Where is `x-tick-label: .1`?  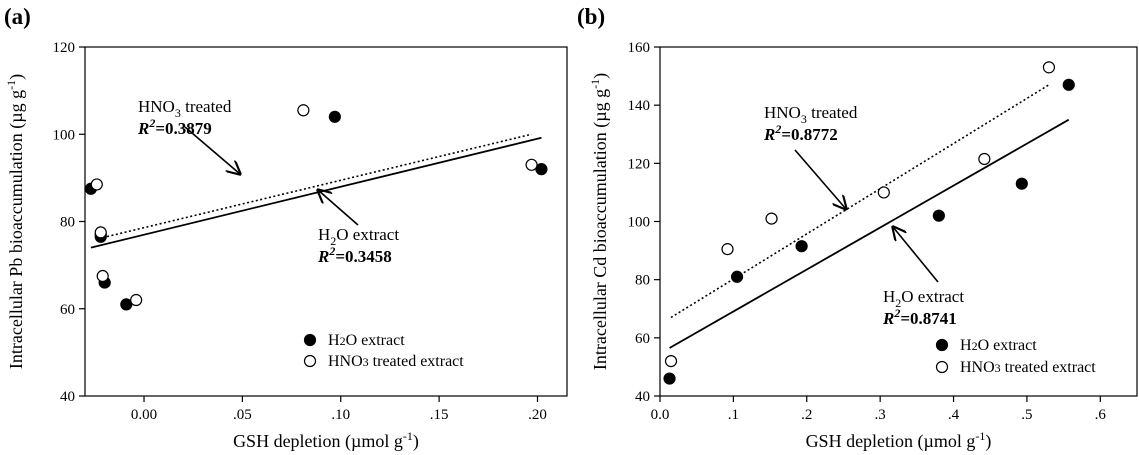
x-tick-label: .1 is located at coordinates (733, 415).